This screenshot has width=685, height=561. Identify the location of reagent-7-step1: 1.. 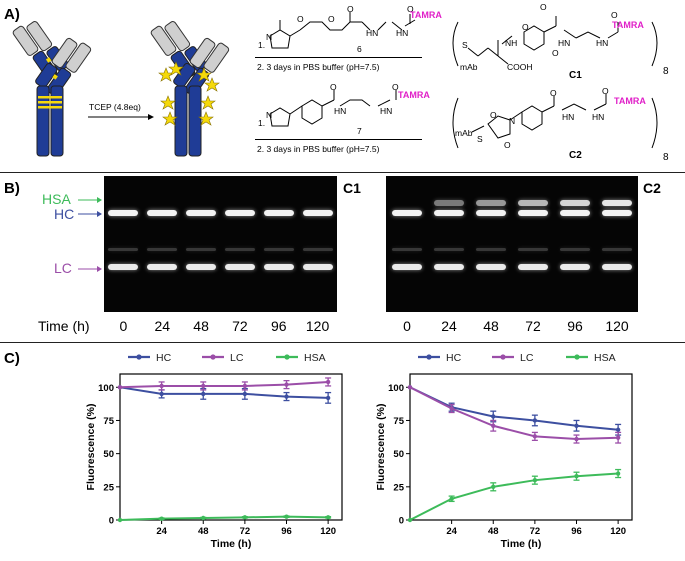
(262, 123).